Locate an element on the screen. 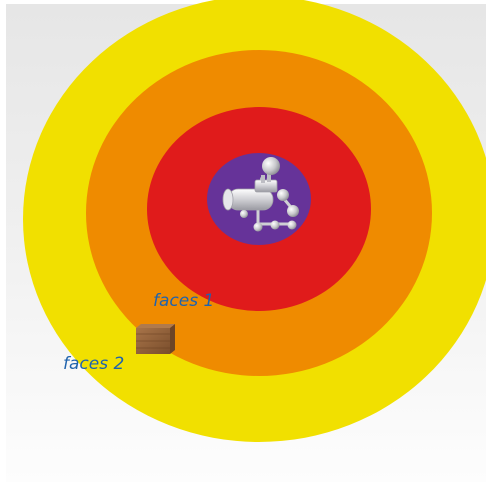 This screenshot has height=482, width=486. faces-2-label: faces 2 is located at coordinates (94, 364).